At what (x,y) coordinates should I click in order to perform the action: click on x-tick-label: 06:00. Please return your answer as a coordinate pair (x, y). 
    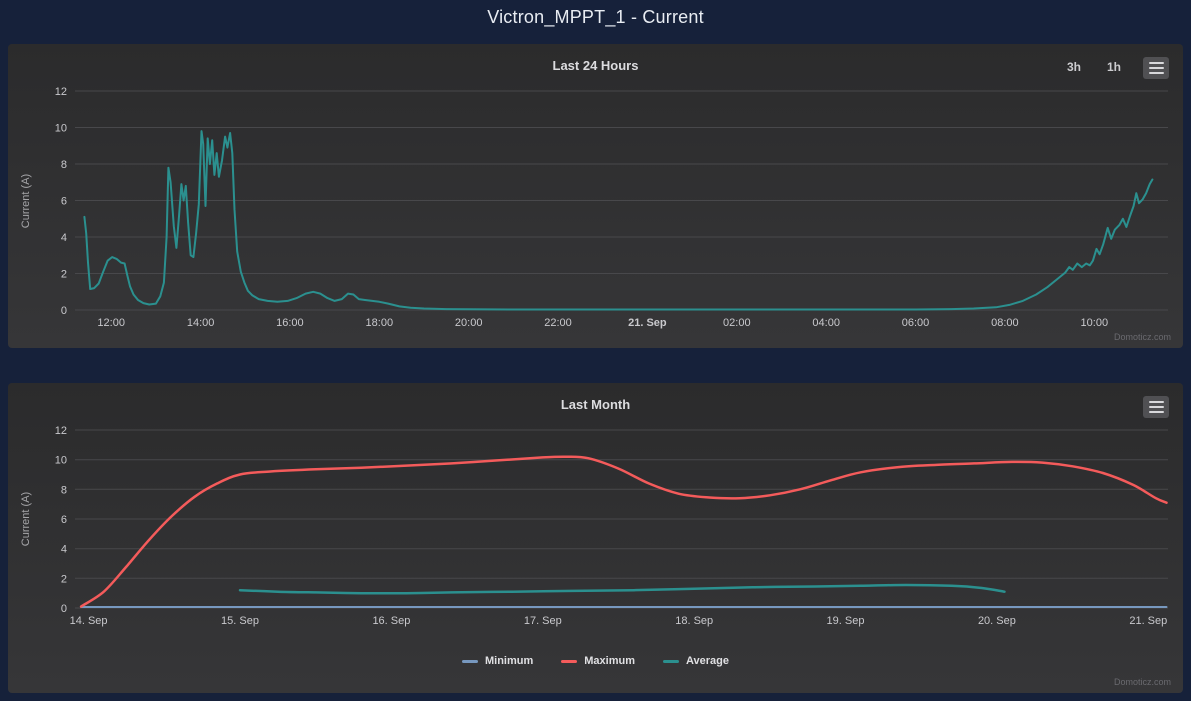
    Looking at the image, I should click on (916, 323).